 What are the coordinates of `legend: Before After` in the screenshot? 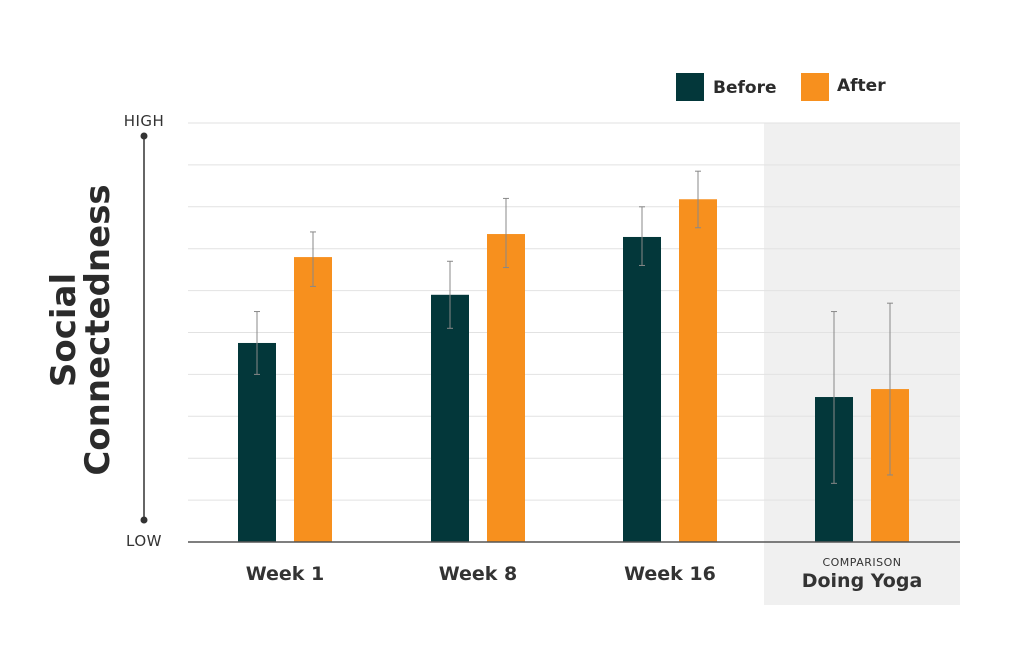 It's located at (781, 87).